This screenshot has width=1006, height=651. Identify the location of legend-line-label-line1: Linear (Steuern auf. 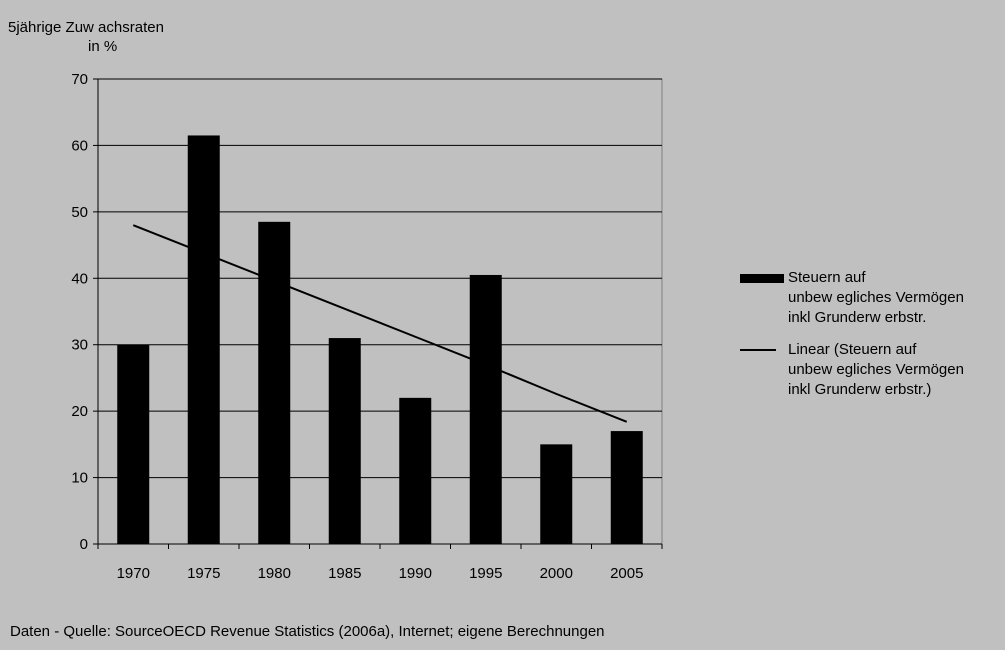
(852, 349).